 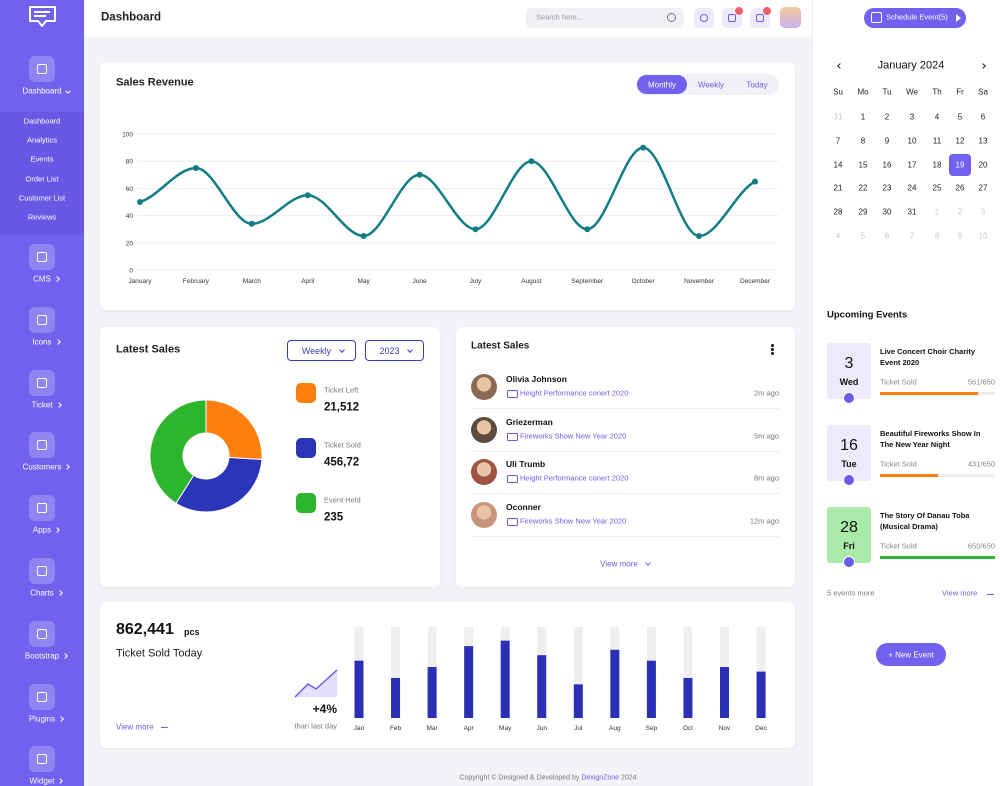 What do you see at coordinates (960, 593) in the screenshot?
I see `events-view-more: View more` at bounding box center [960, 593].